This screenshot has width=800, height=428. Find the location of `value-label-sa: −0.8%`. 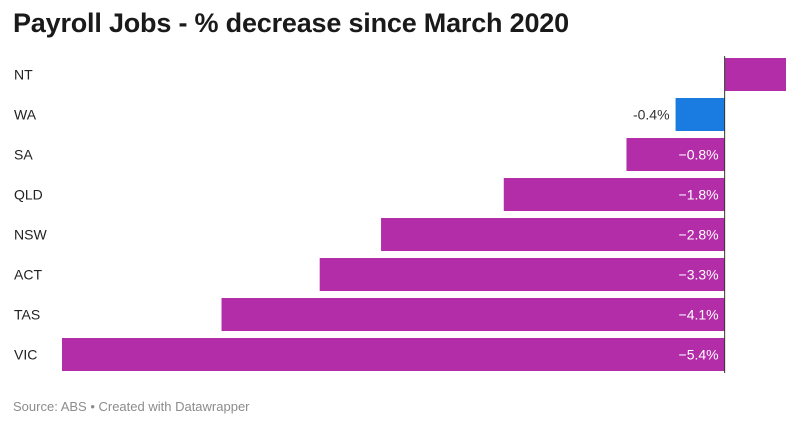

value-label-sa: −0.8% is located at coordinates (699, 155).